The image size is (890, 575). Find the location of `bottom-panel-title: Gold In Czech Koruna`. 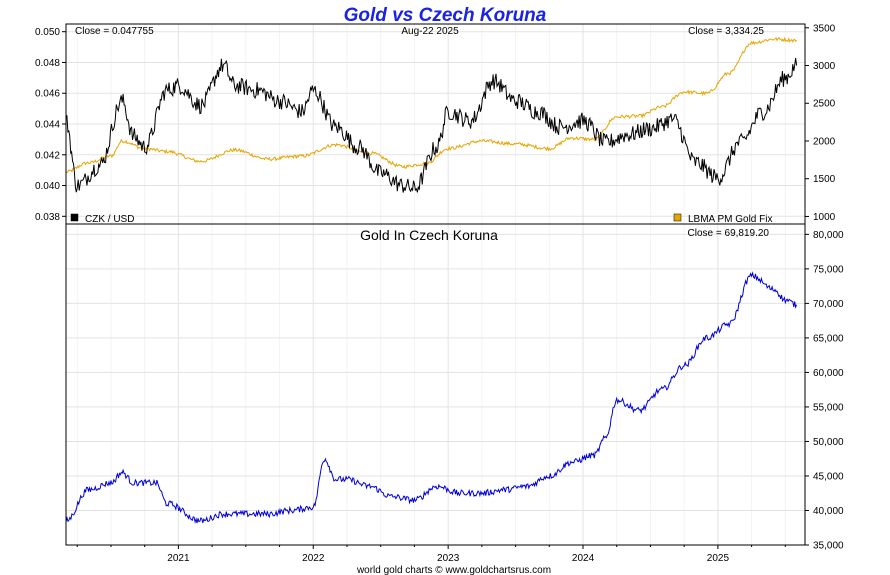

bottom-panel-title: Gold In Czech Koruna is located at coordinates (429, 235).